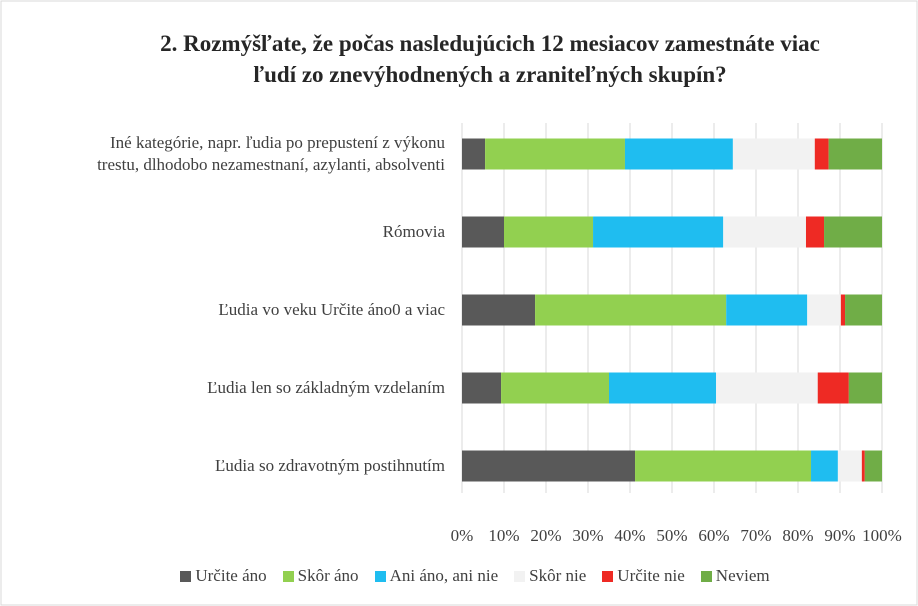 The height and width of the screenshot is (606, 918). What do you see at coordinates (545, 535) in the screenshot?
I see `x-tick-label: 20%` at bounding box center [545, 535].